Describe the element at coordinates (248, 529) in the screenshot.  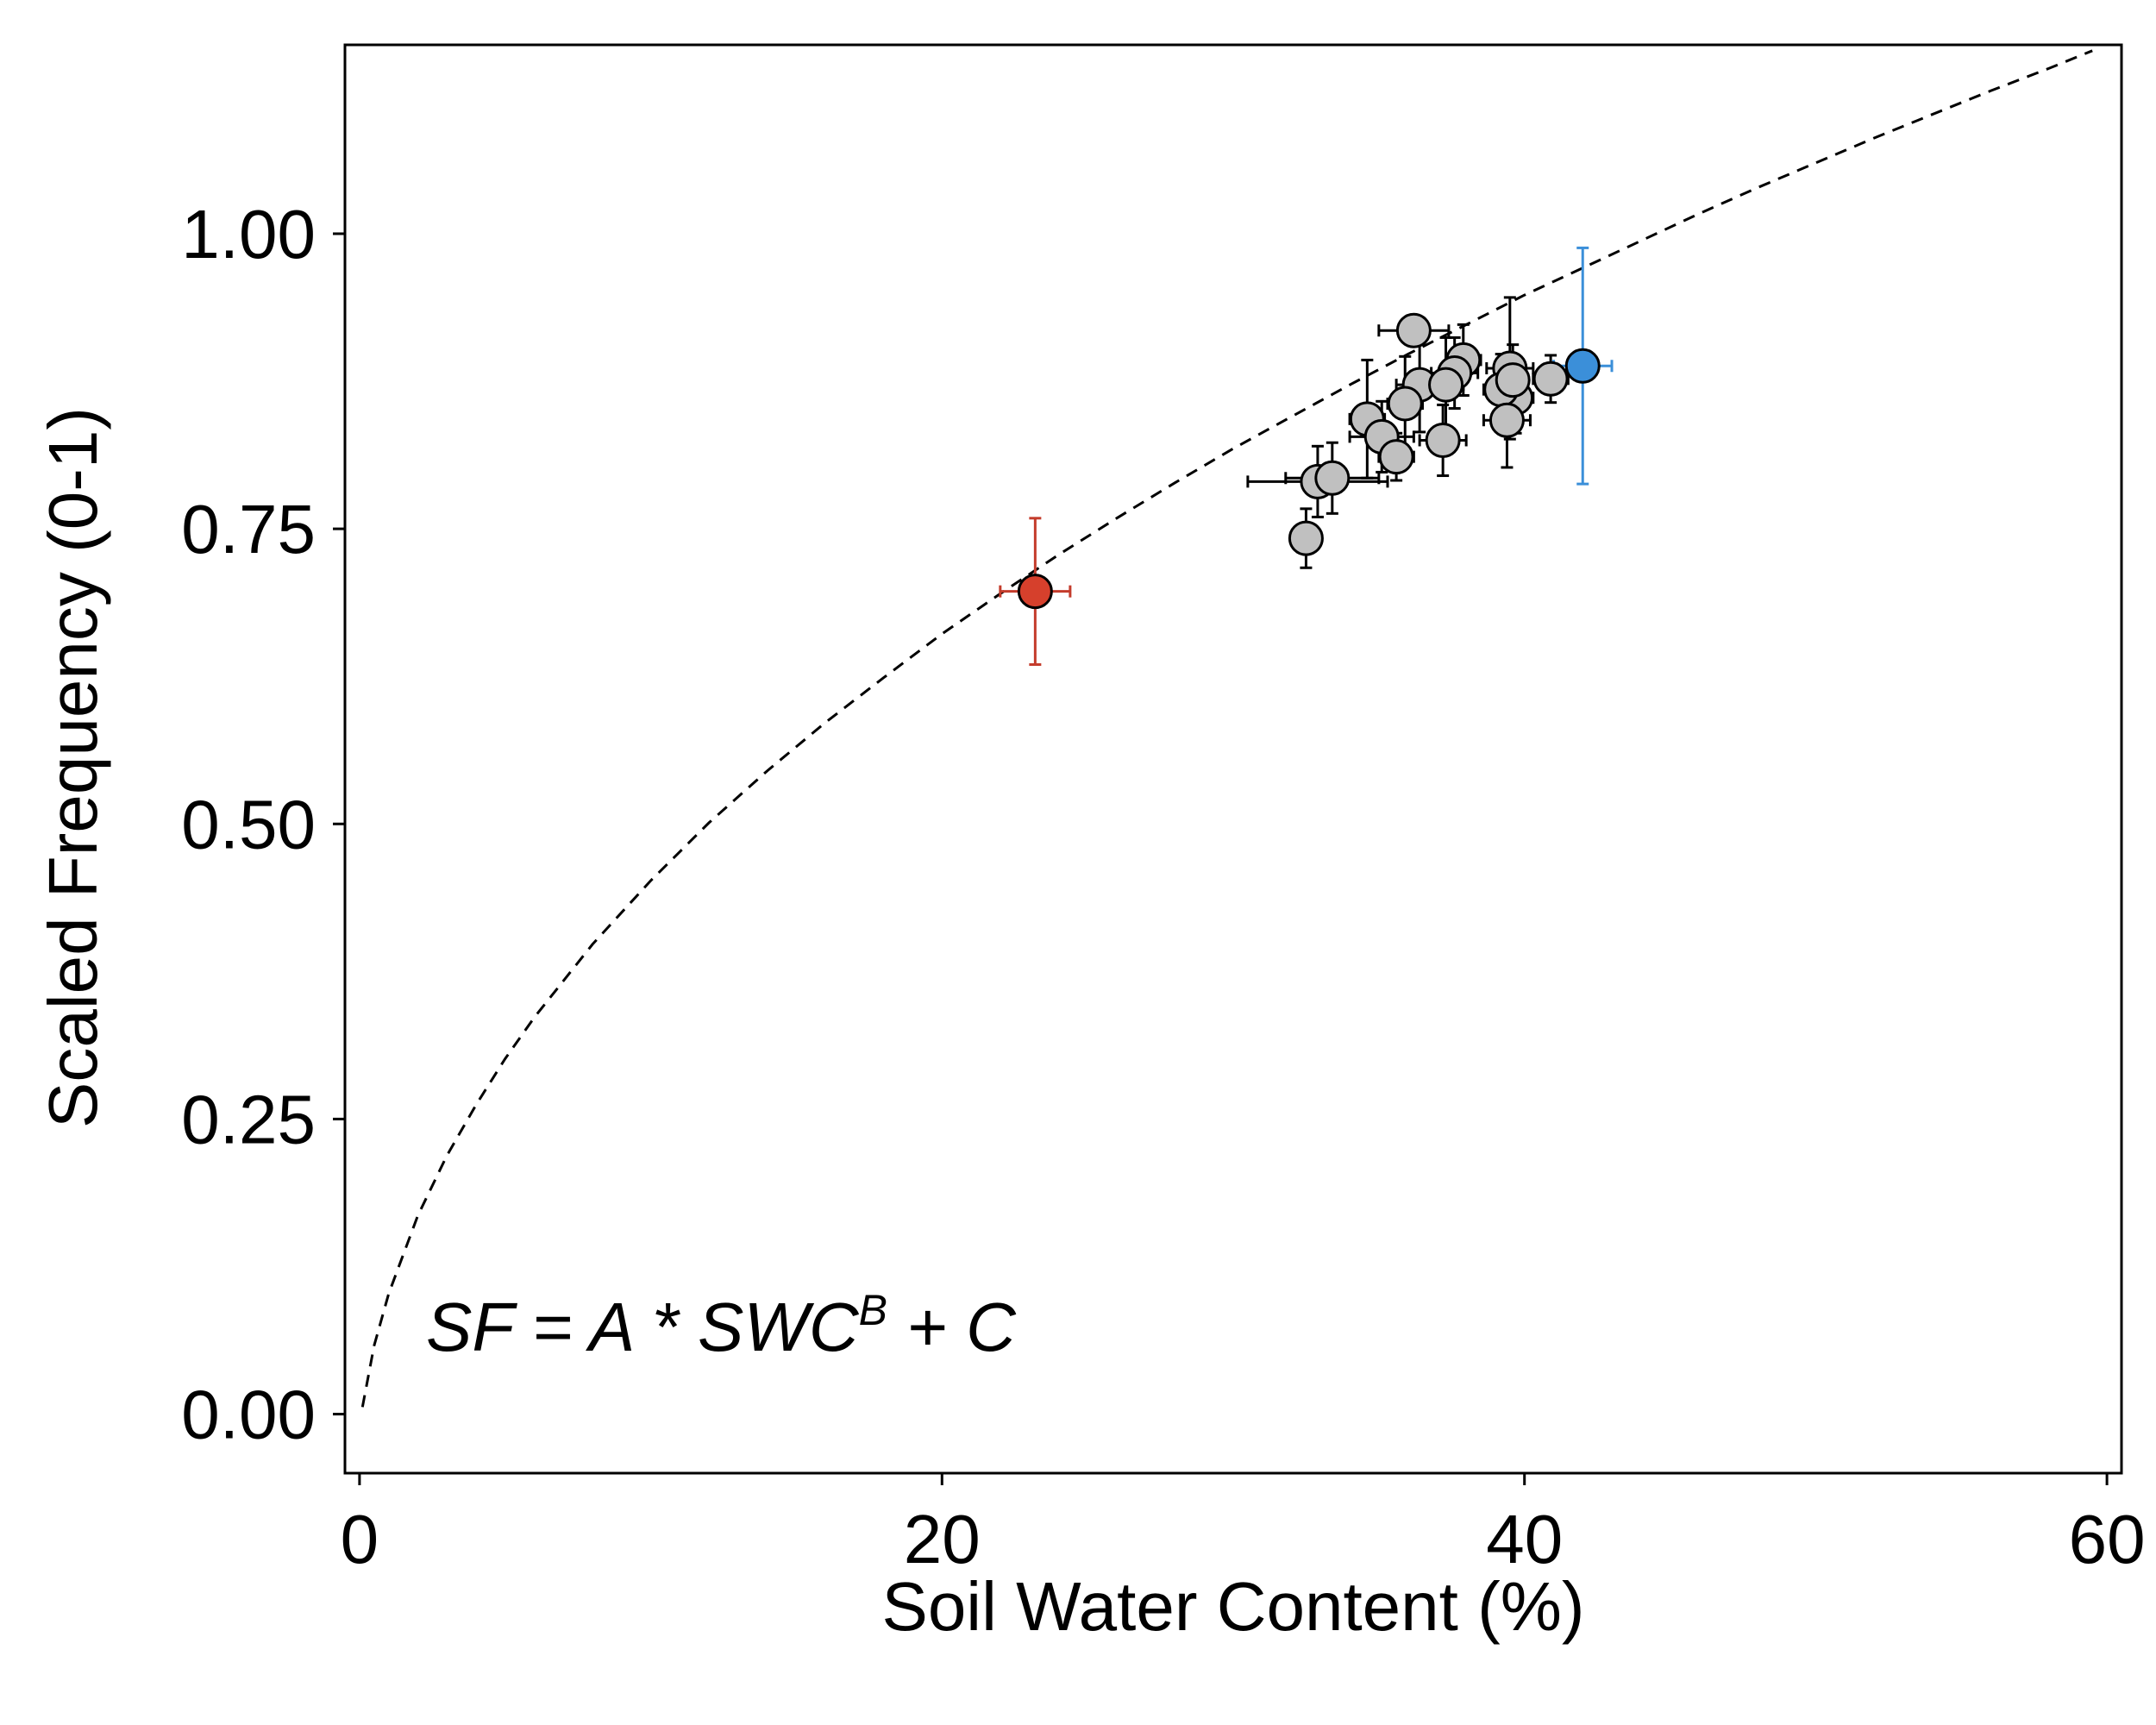
I see `y-tick-label: 0.75` at that location.